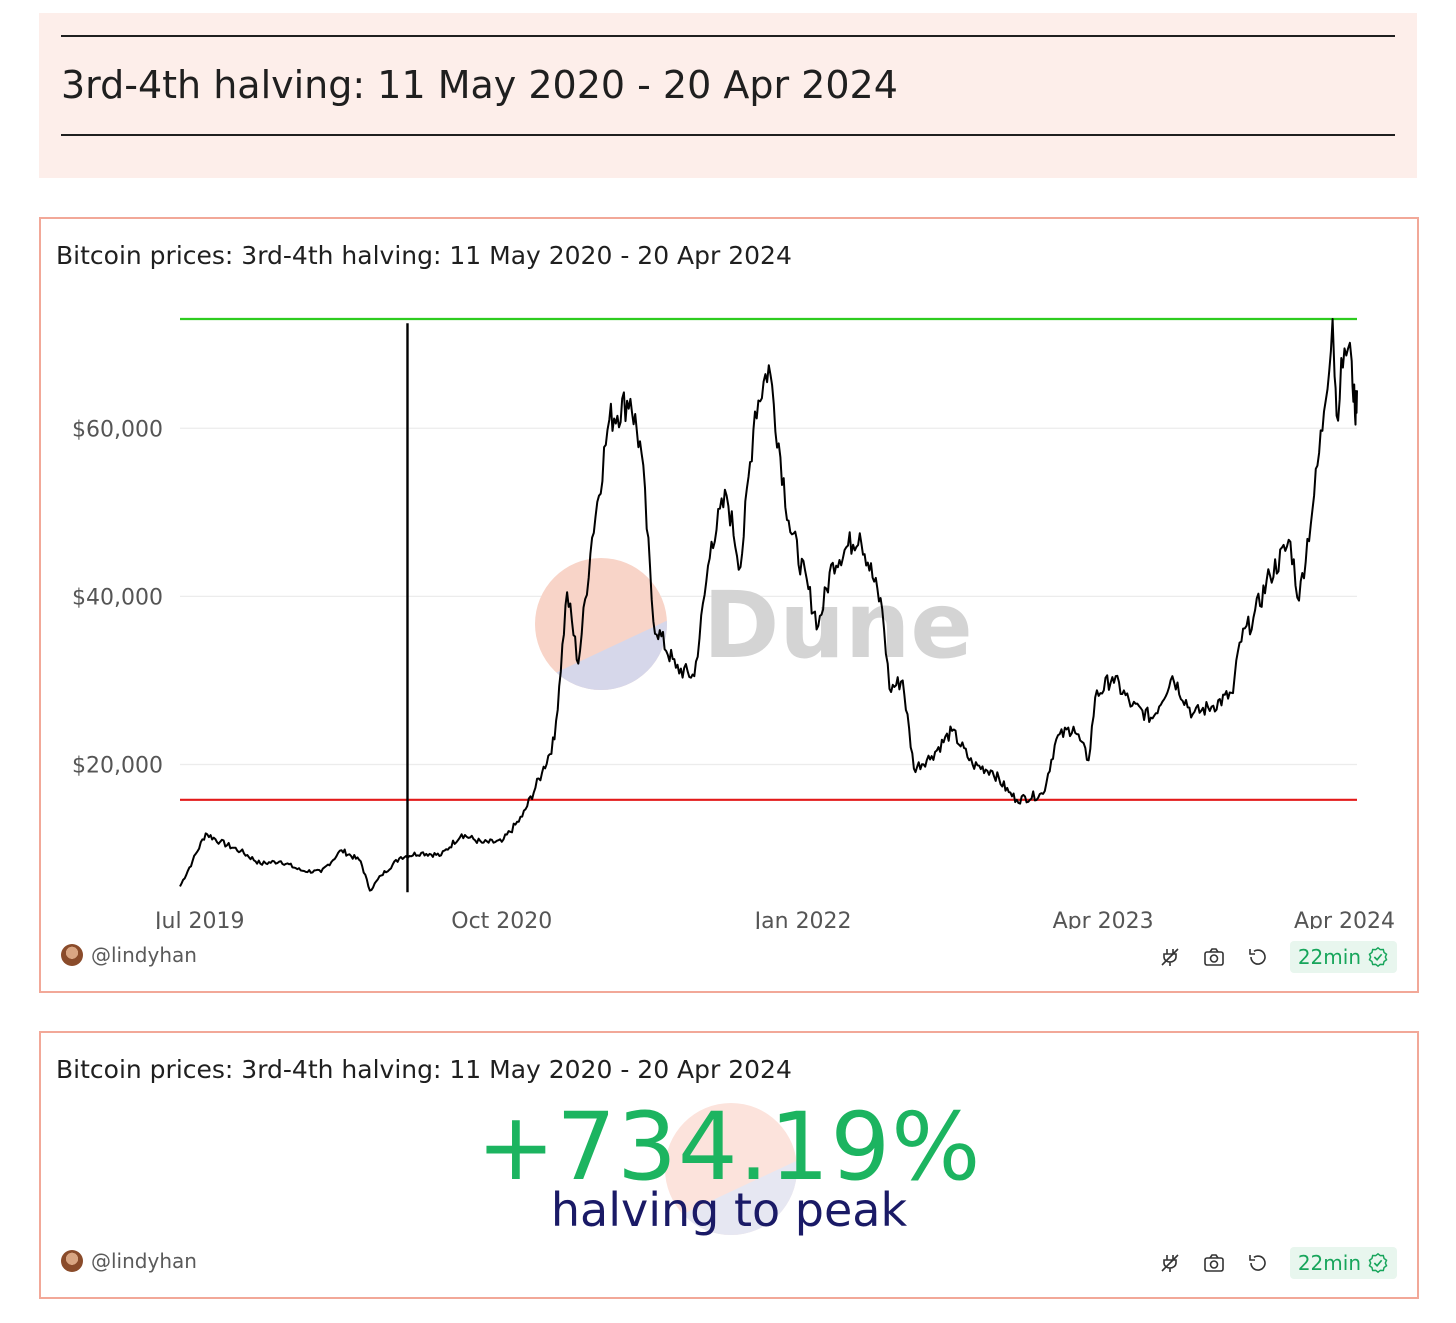 The height and width of the screenshot is (1323, 1456). What do you see at coordinates (1344, 919) in the screenshot?
I see `x-tick-label: Apr 2024` at bounding box center [1344, 919].